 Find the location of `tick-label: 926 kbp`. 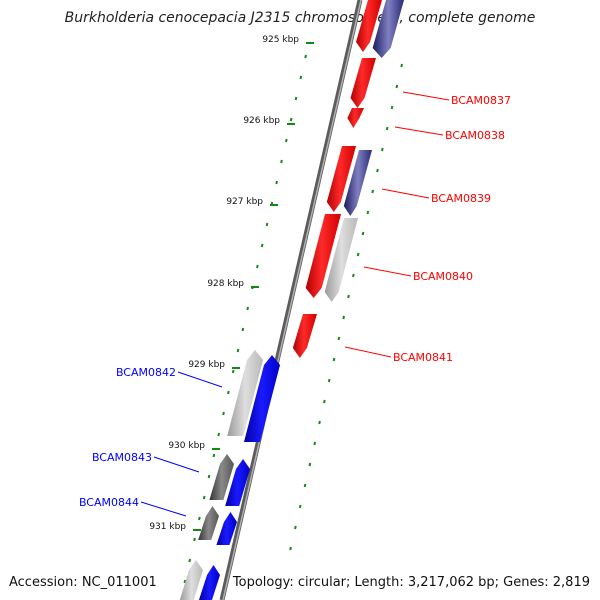

tick-label: 926 kbp is located at coordinates (261, 121).